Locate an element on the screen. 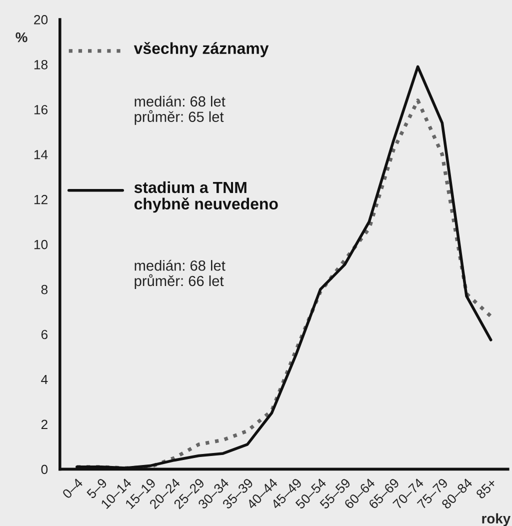  y-tick-label: 16 is located at coordinates (41, 109).